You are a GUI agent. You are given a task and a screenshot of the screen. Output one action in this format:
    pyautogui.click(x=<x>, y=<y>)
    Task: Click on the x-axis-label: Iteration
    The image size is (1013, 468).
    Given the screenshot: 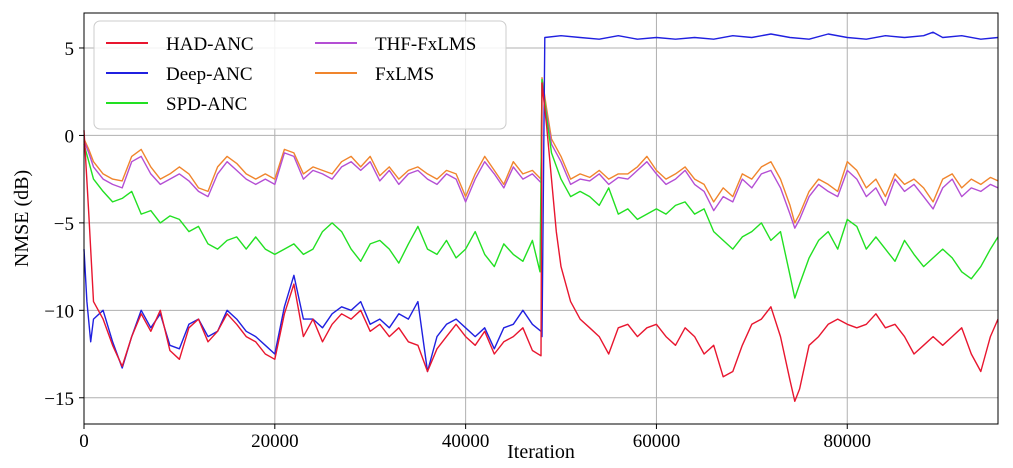 What is the action you would take?
    pyautogui.click(x=541, y=452)
    